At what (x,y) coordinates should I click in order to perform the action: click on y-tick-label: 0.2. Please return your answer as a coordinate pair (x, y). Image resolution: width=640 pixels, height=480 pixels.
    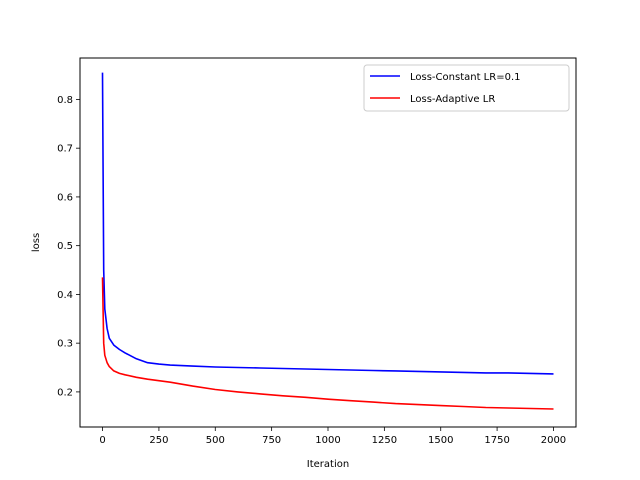
    Looking at the image, I should click on (65, 392).